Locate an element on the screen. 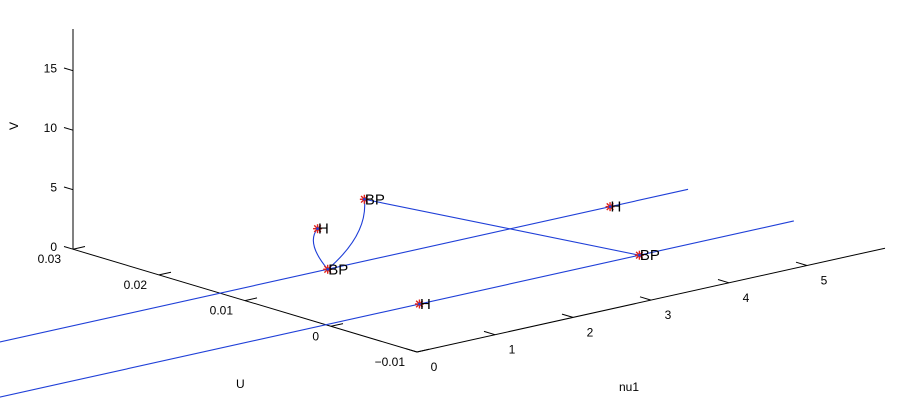  z-axis-label: V is located at coordinates (14, 126).